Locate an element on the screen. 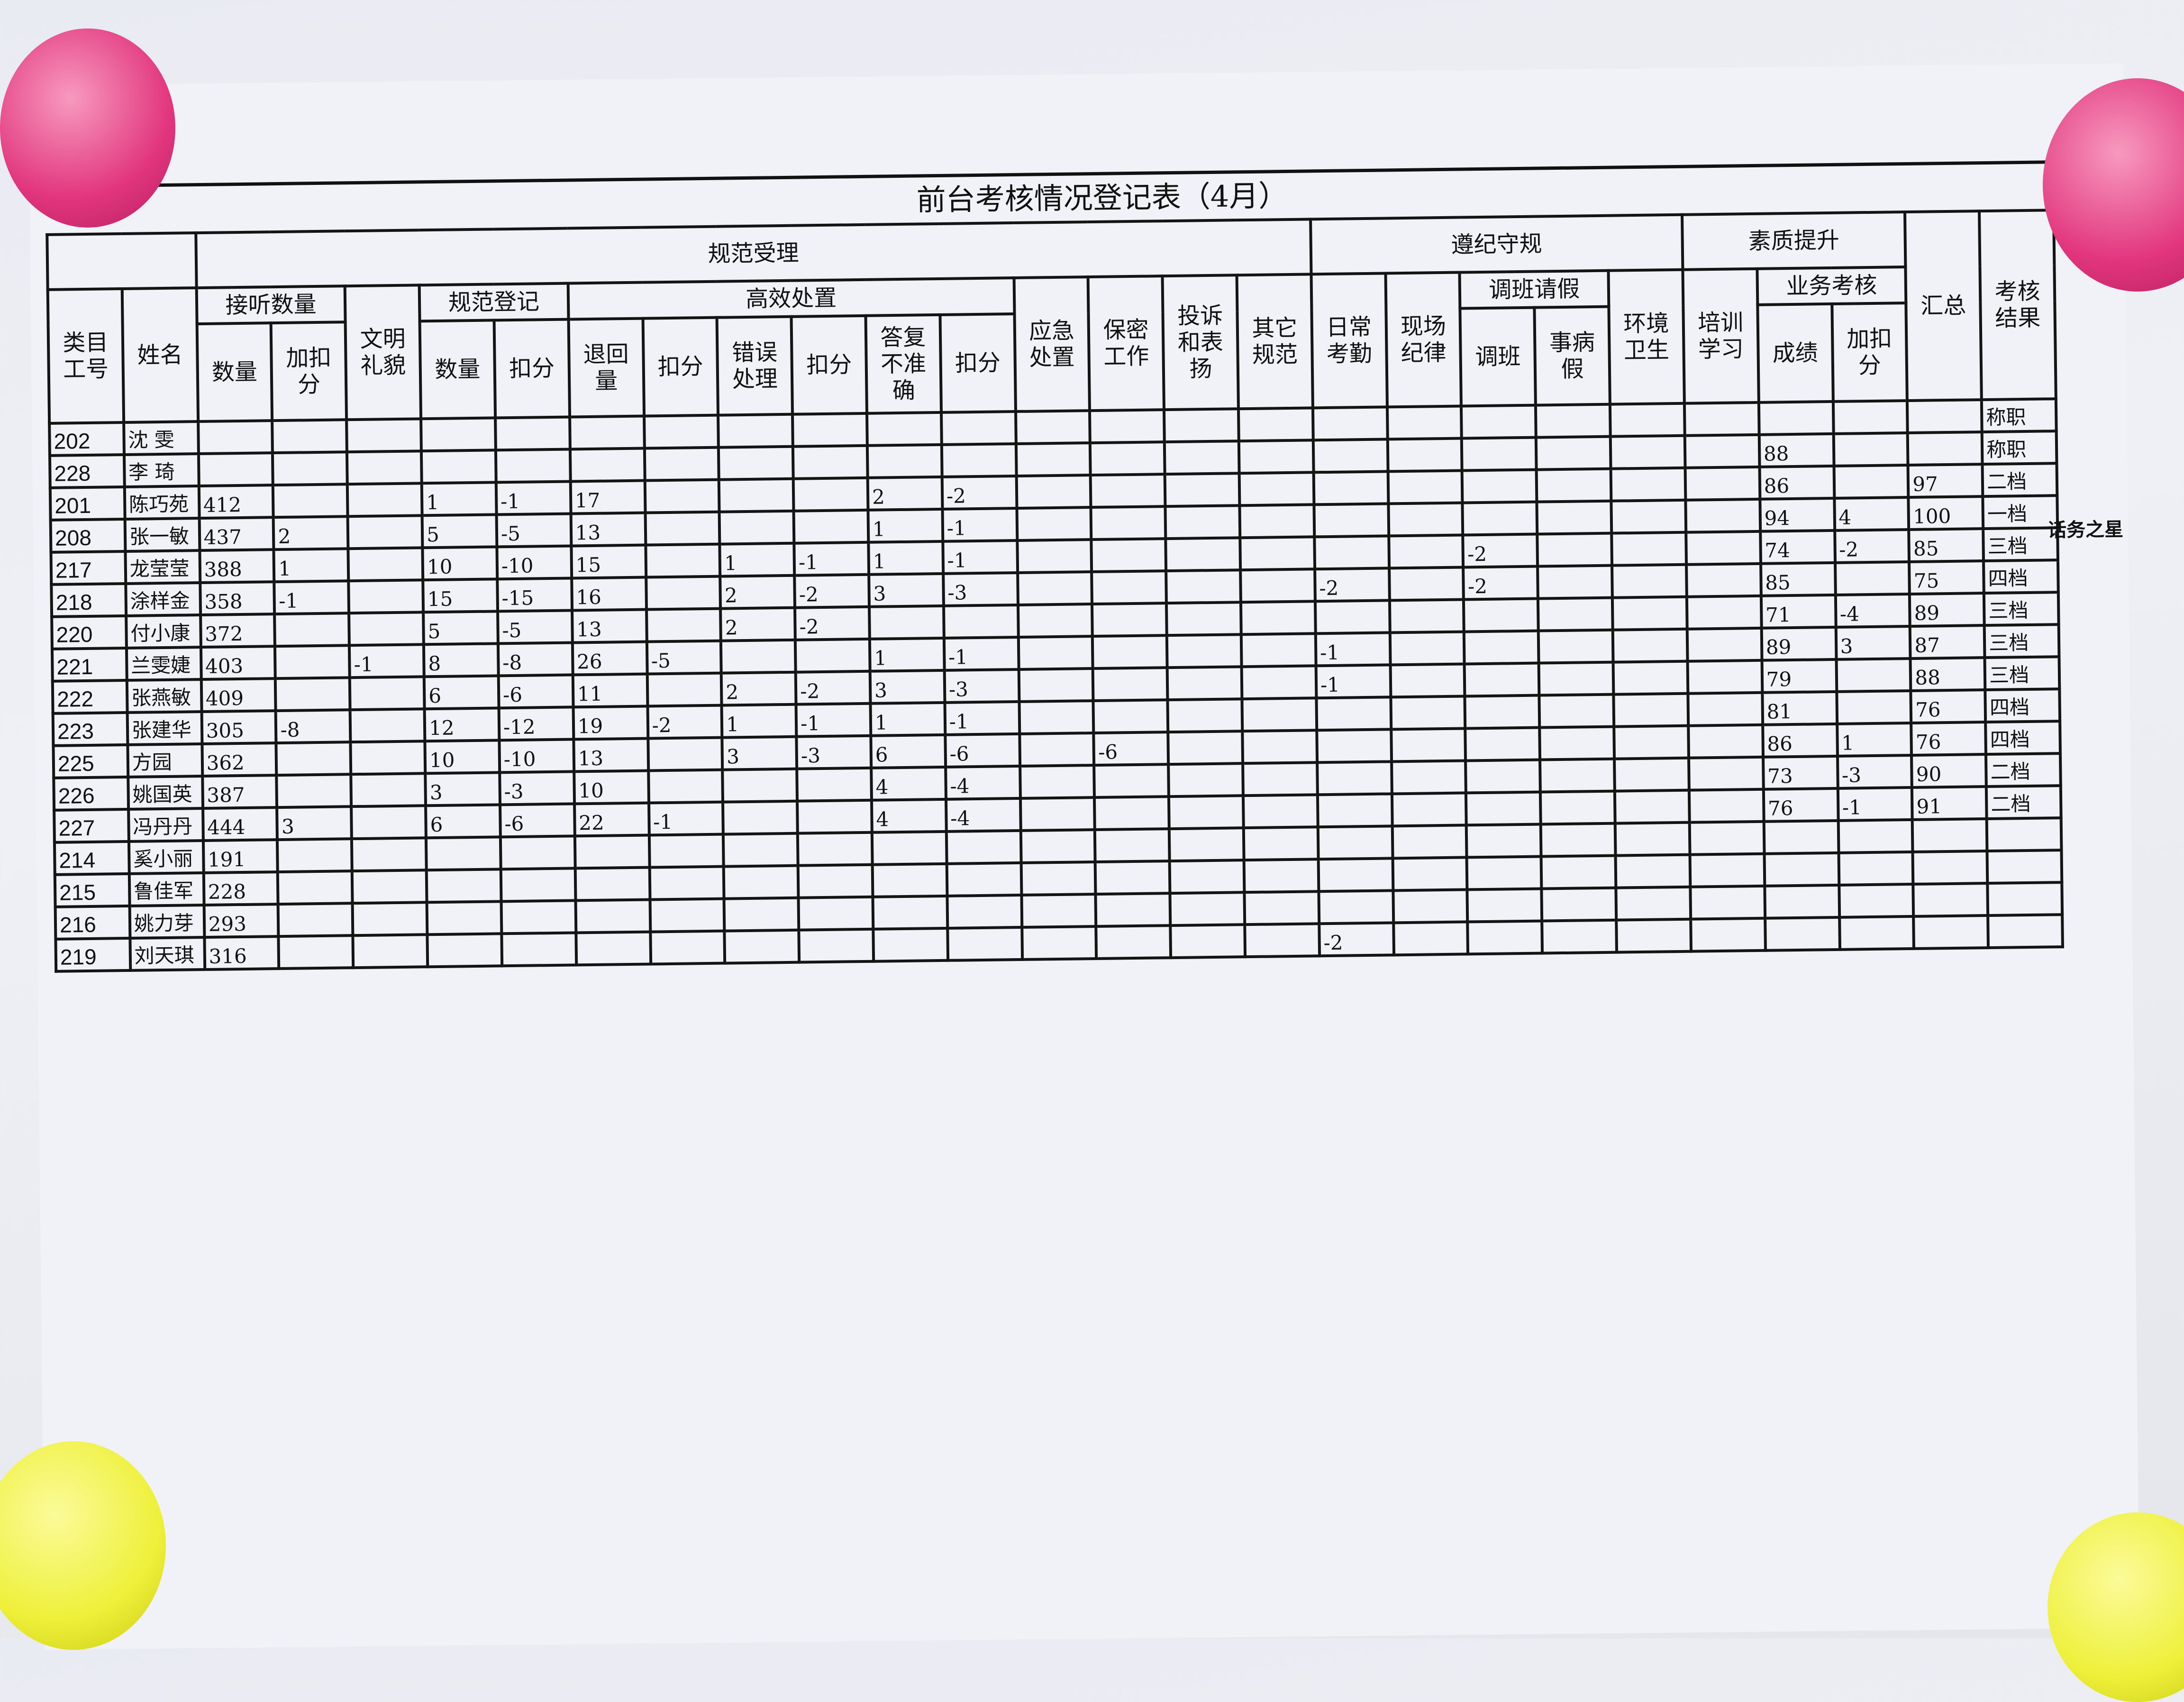 This screenshot has width=2184, height=1702. table-cell: 4 is located at coordinates (908, 816).